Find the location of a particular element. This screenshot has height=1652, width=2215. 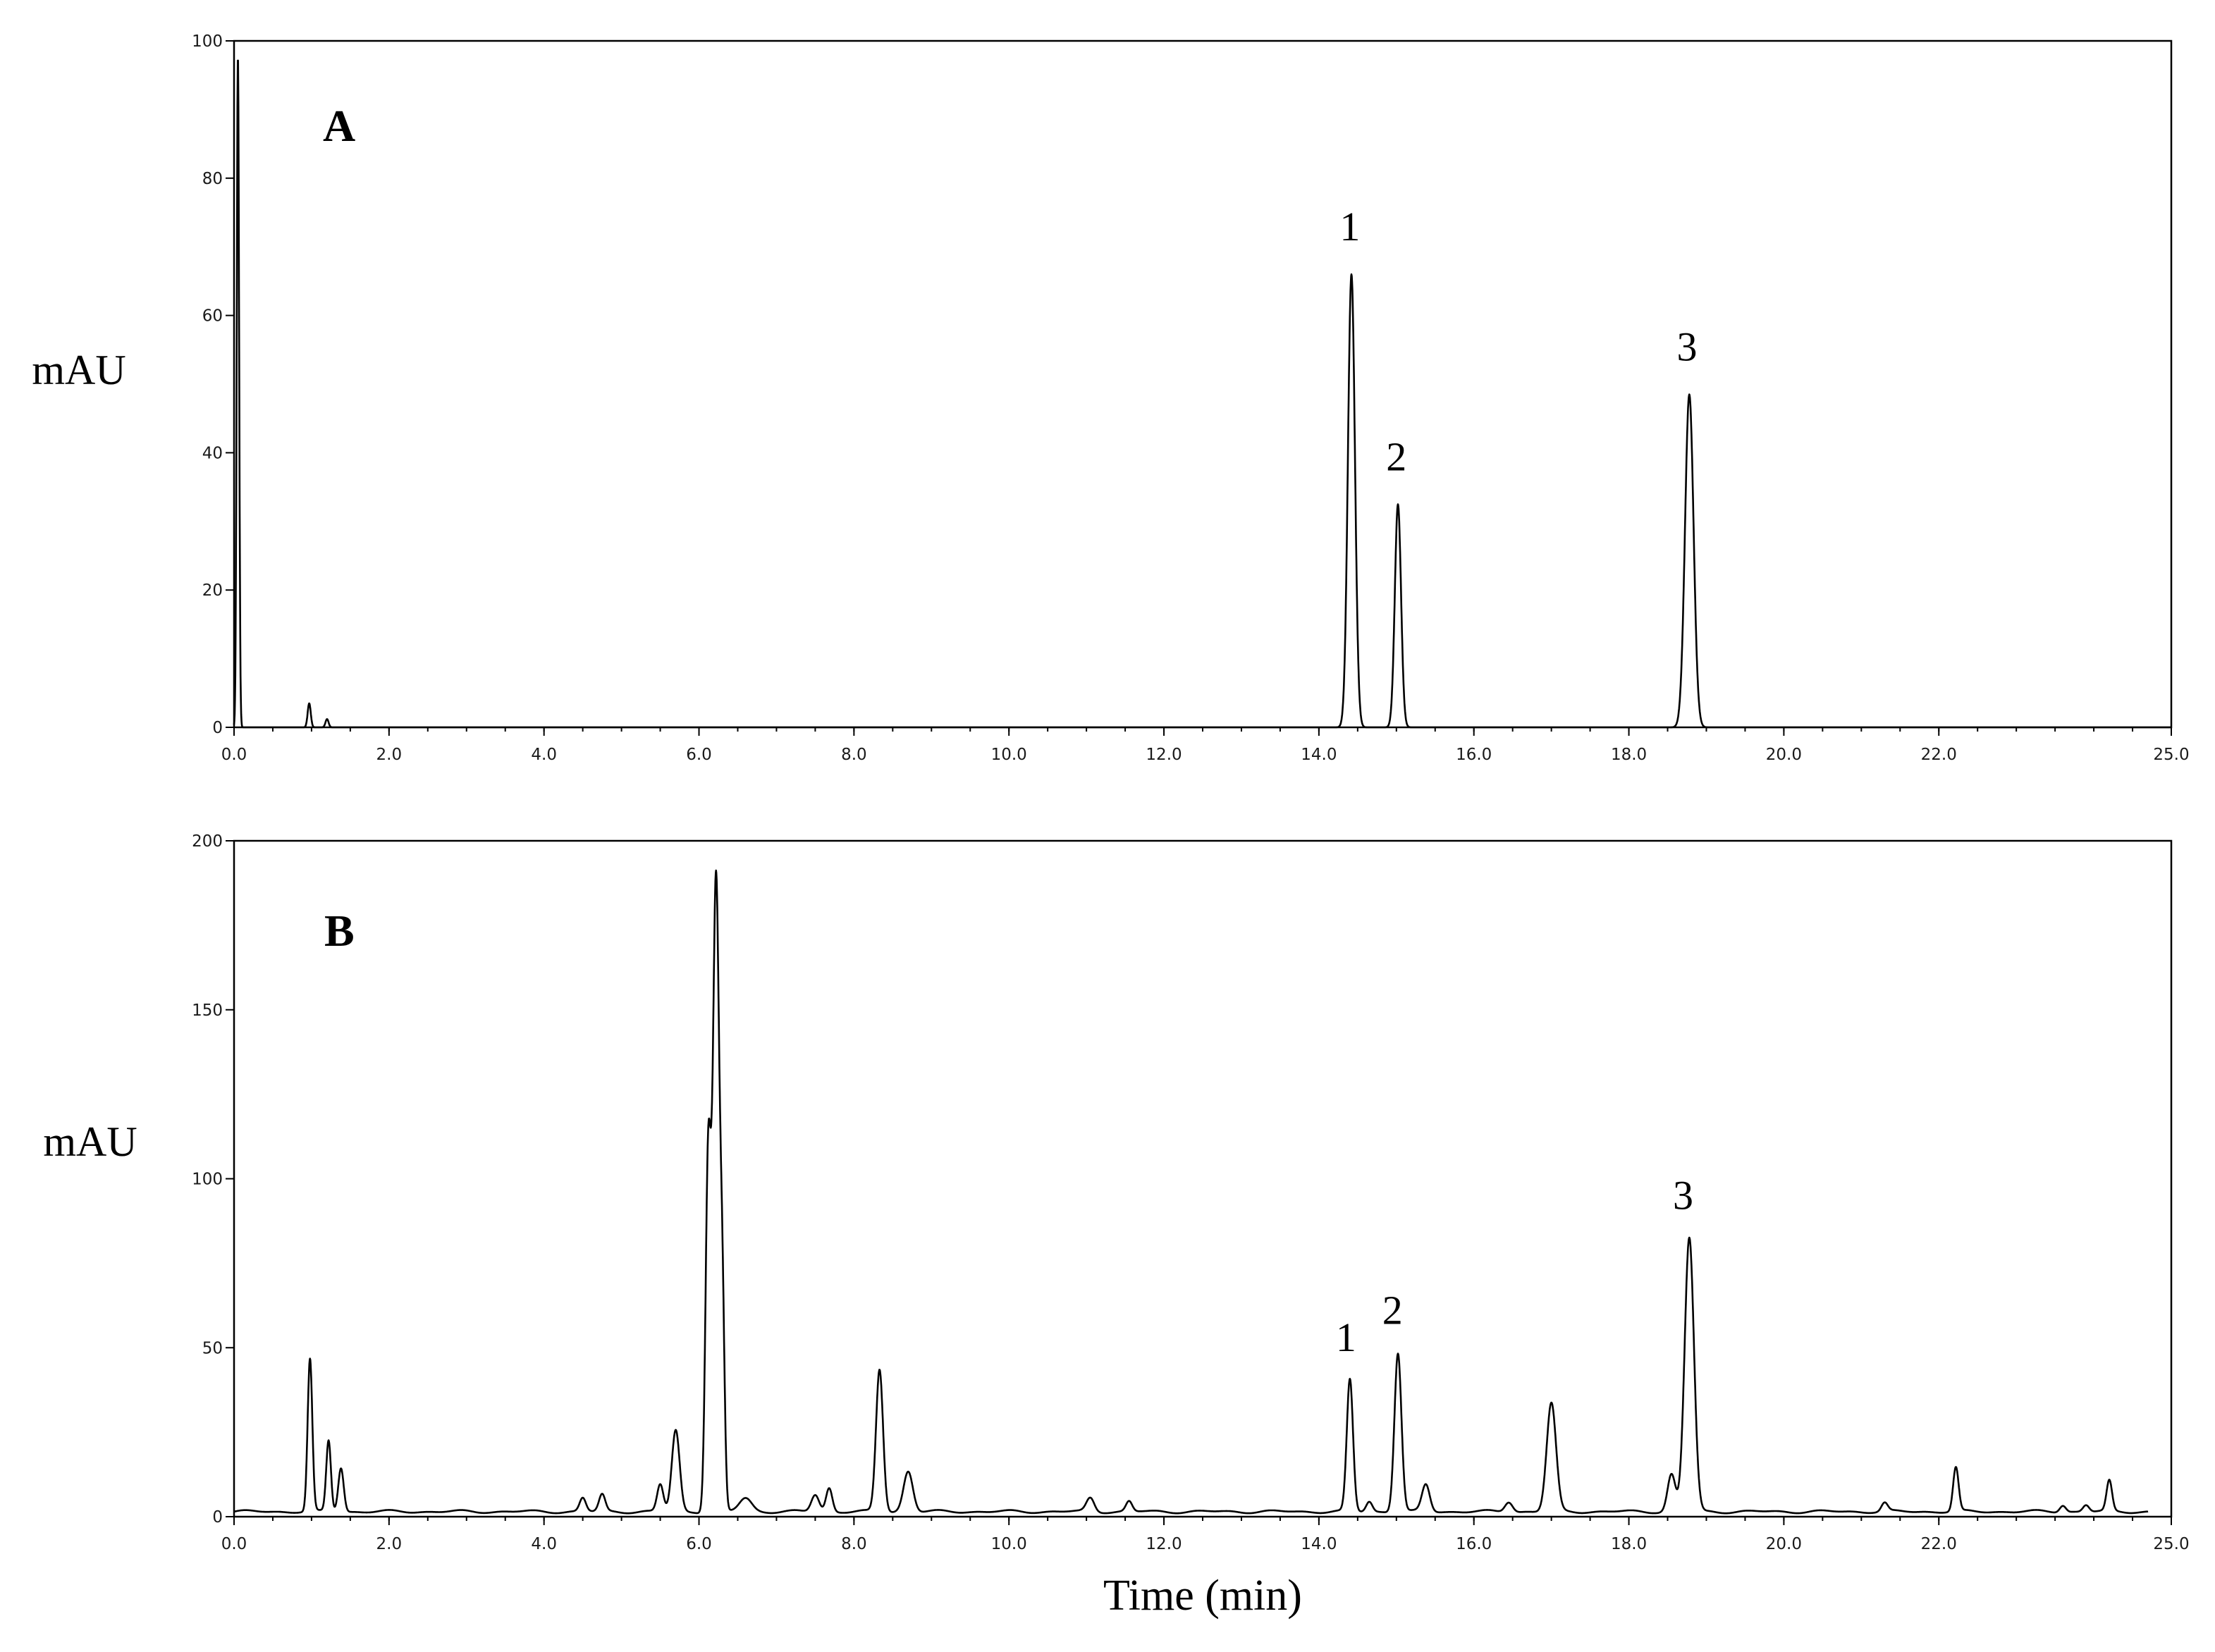

x-axis-label: Time (min) is located at coordinates (1202, 1596).